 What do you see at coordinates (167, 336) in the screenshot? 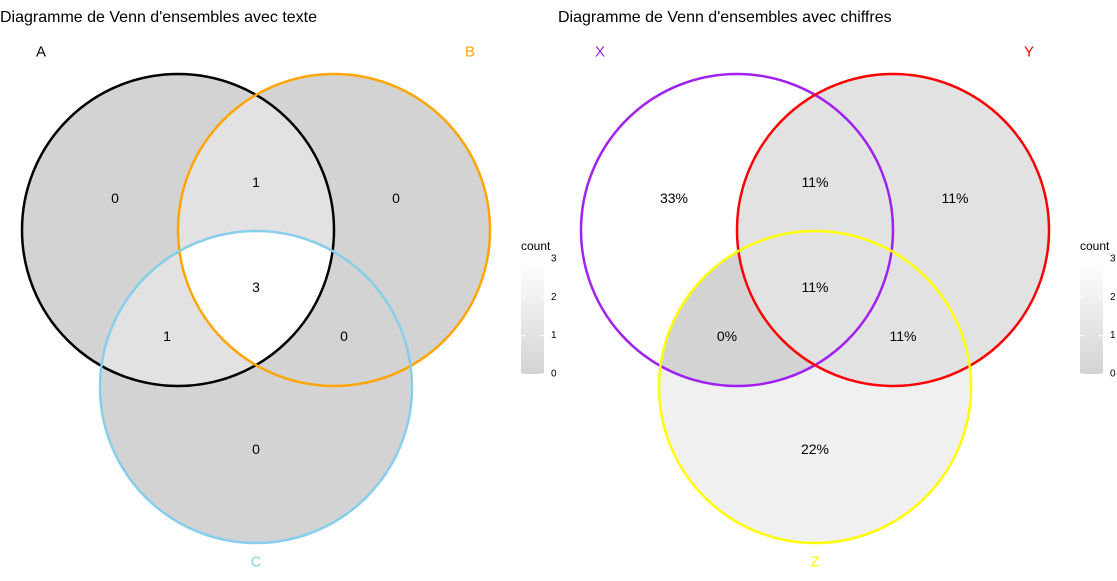
I see `region-label-pair-13: 1` at bounding box center [167, 336].